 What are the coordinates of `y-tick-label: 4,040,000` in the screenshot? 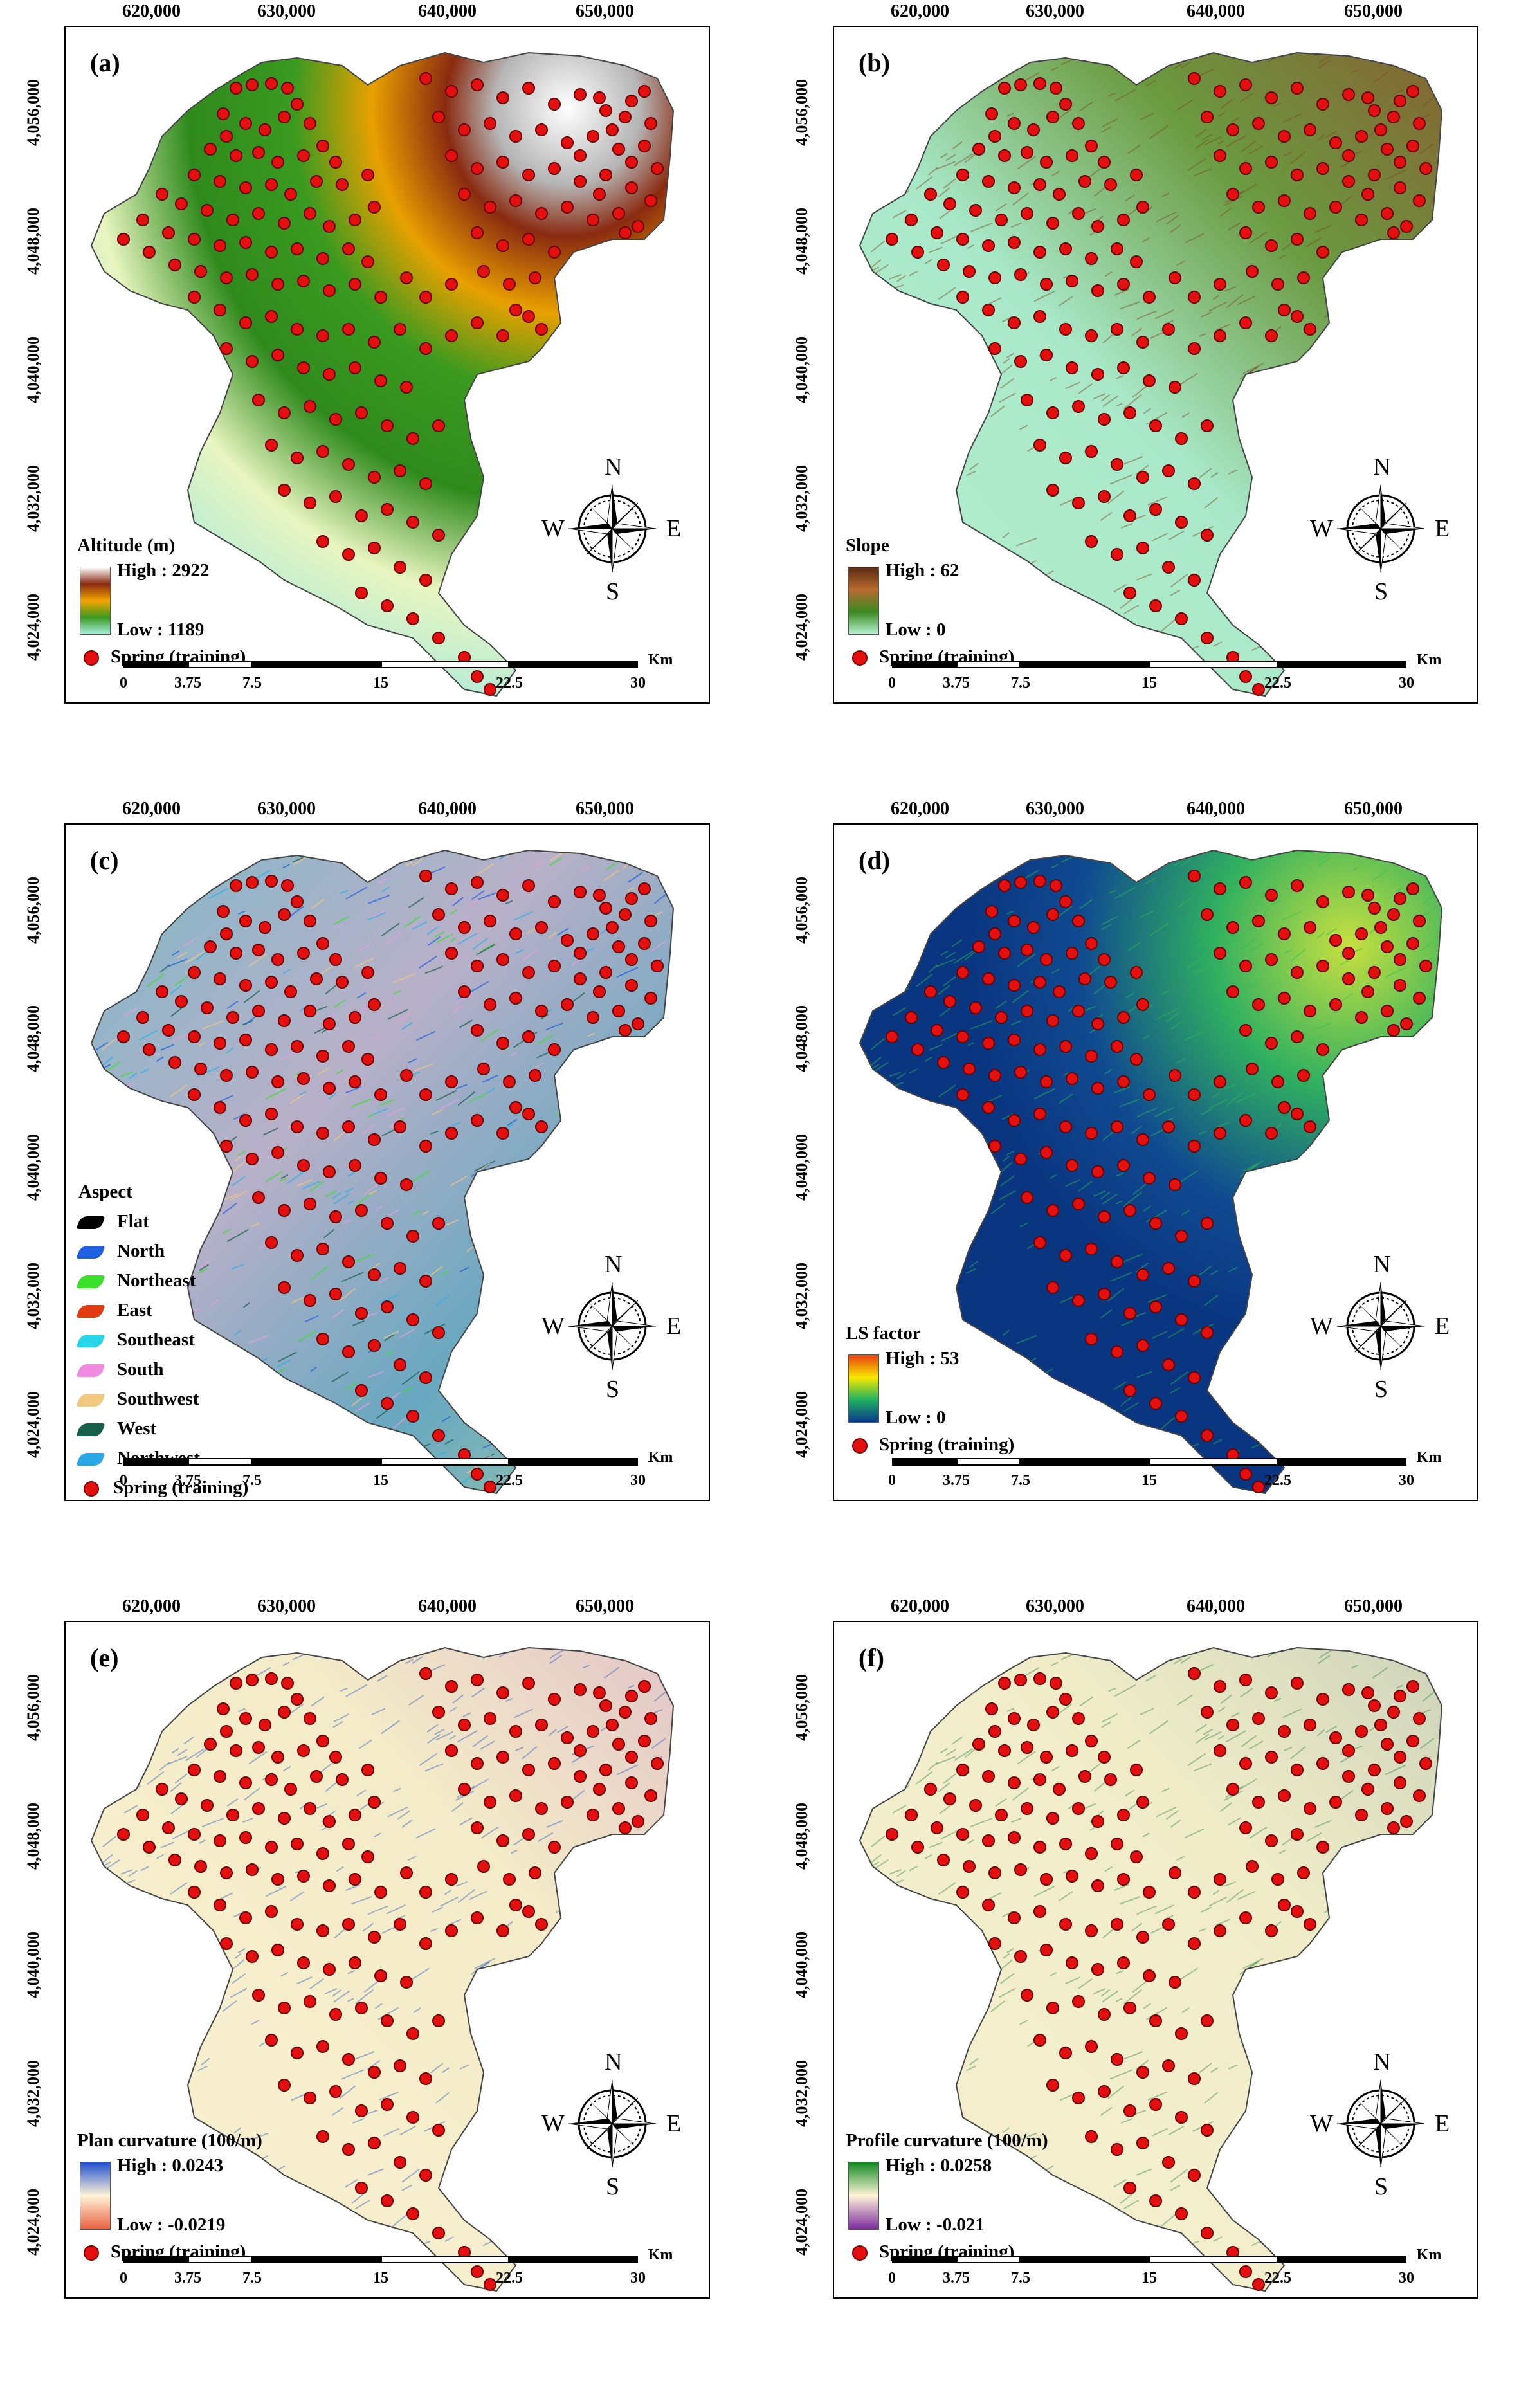 It's located at (801, 1167).